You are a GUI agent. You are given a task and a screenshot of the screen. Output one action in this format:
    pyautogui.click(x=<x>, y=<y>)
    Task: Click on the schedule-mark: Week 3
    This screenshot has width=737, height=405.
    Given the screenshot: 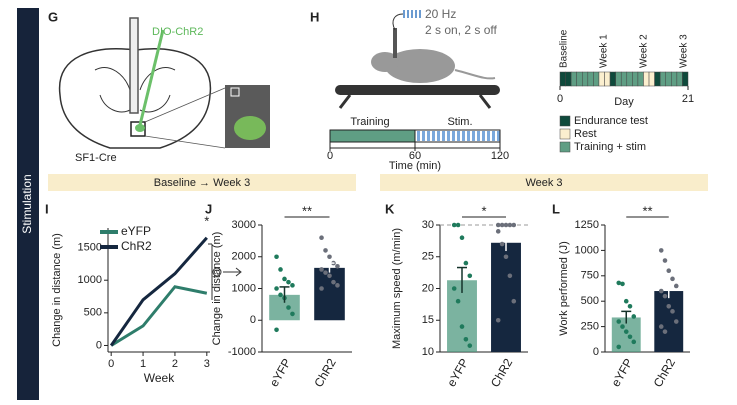 What is the action you would take?
    pyautogui.click(x=684, y=51)
    